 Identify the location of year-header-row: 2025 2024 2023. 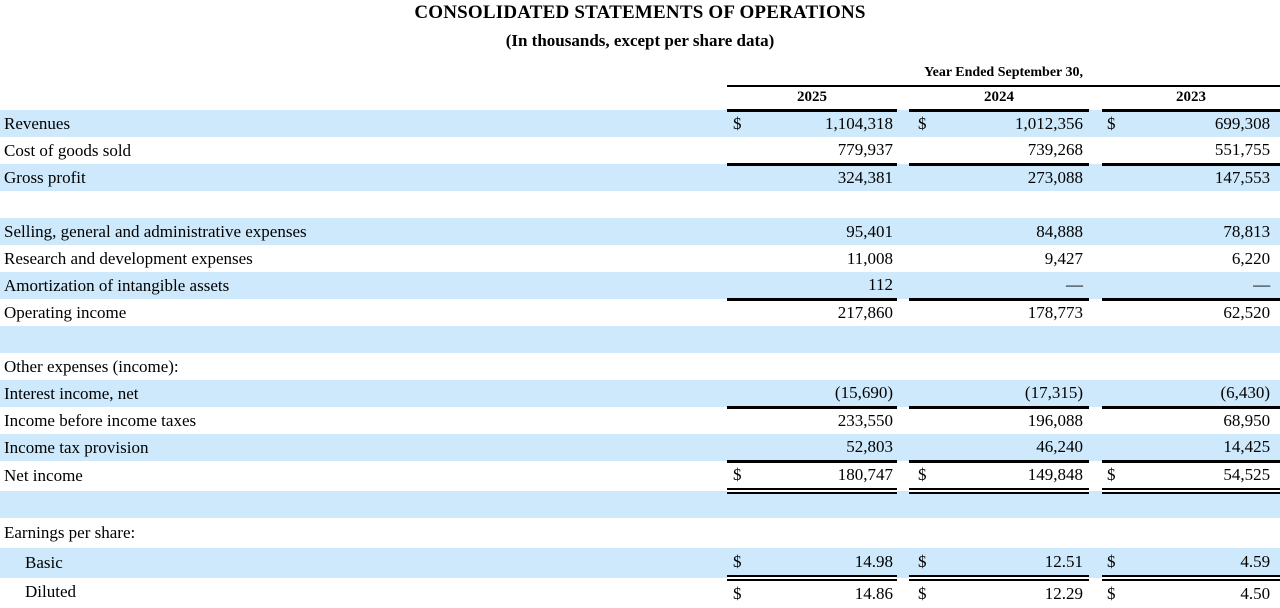
(640, 99).